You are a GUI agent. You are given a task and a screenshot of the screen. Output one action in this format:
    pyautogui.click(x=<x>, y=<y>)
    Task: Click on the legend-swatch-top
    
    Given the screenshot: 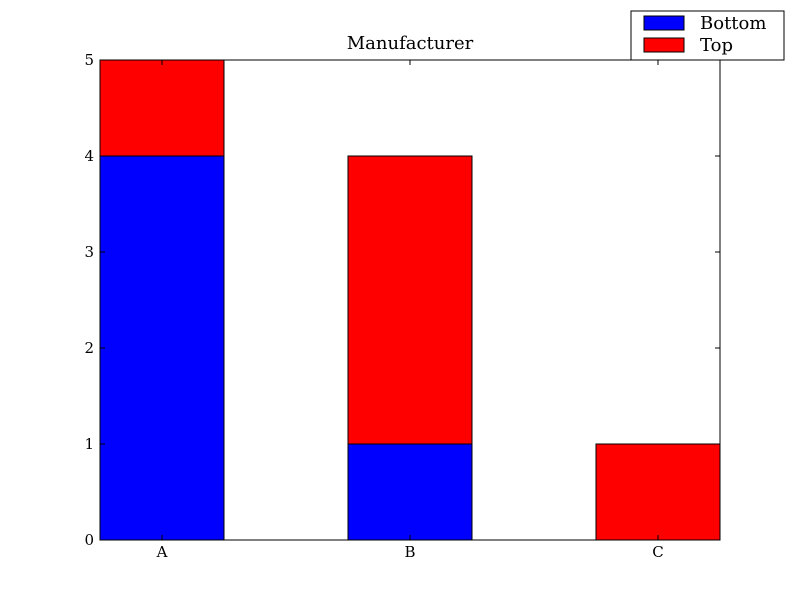 What is the action you would take?
    pyautogui.click(x=664, y=45)
    